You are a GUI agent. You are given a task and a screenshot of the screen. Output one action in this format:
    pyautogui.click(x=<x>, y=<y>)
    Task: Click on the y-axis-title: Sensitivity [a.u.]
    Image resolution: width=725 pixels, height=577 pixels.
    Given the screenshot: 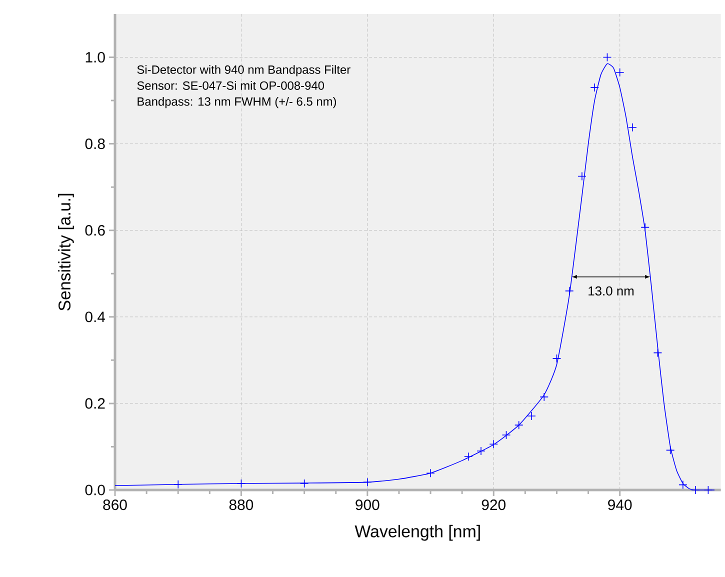 What is the action you would take?
    pyautogui.click(x=66, y=252)
    